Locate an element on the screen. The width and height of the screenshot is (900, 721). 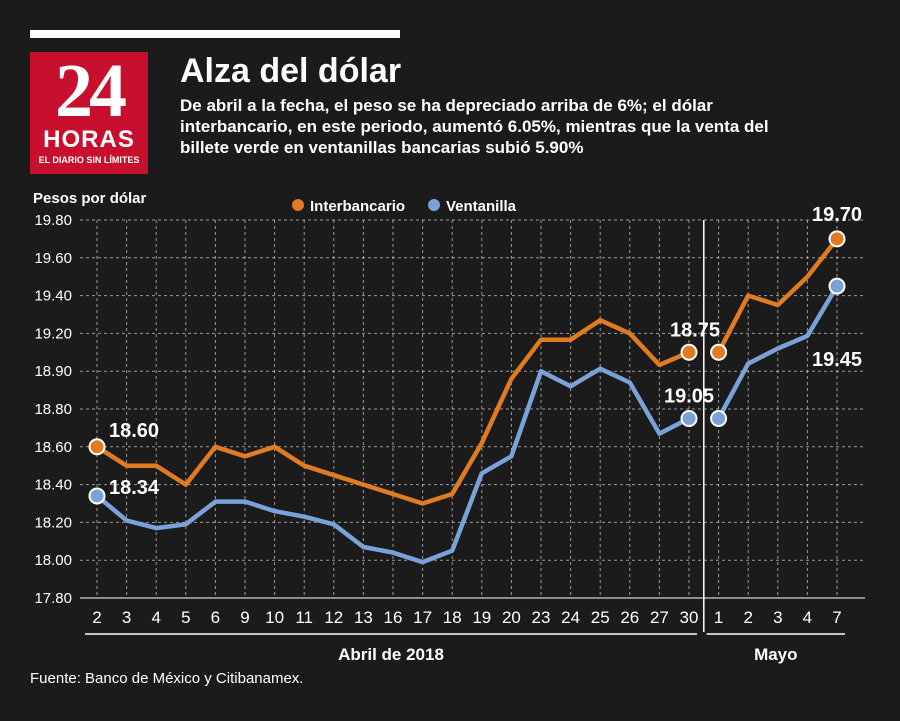
x-tick-label: 10 is located at coordinates (274, 617).